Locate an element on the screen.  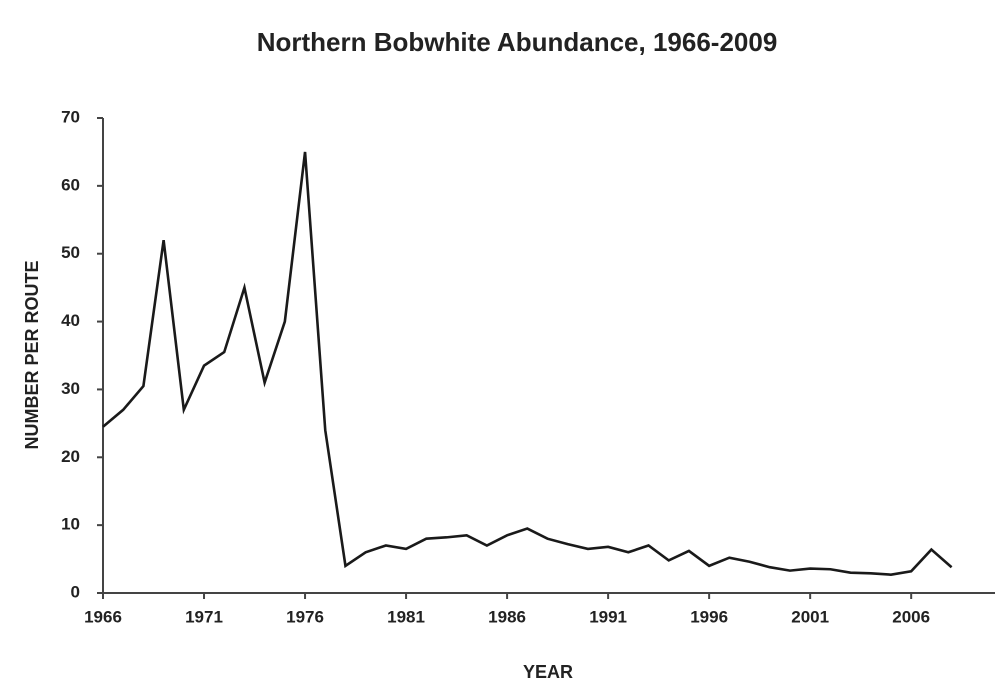
x-tick-label: 1971 is located at coordinates (204, 616).